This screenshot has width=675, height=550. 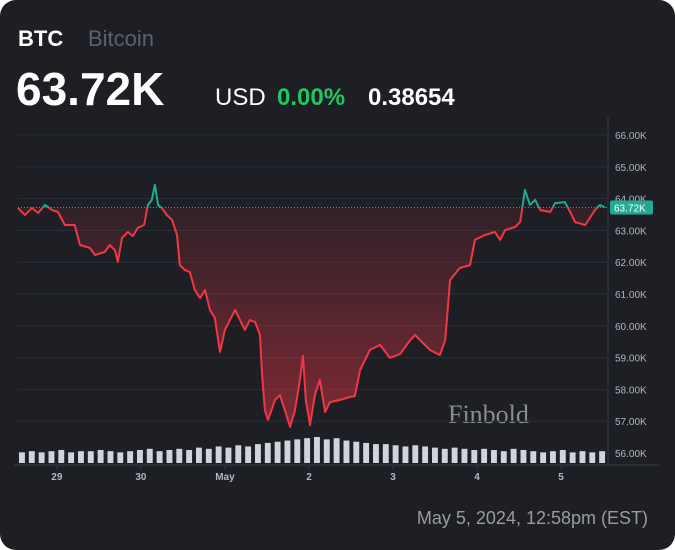 What do you see at coordinates (631, 359) in the screenshot?
I see `y-tick-label: 59.00K` at bounding box center [631, 359].